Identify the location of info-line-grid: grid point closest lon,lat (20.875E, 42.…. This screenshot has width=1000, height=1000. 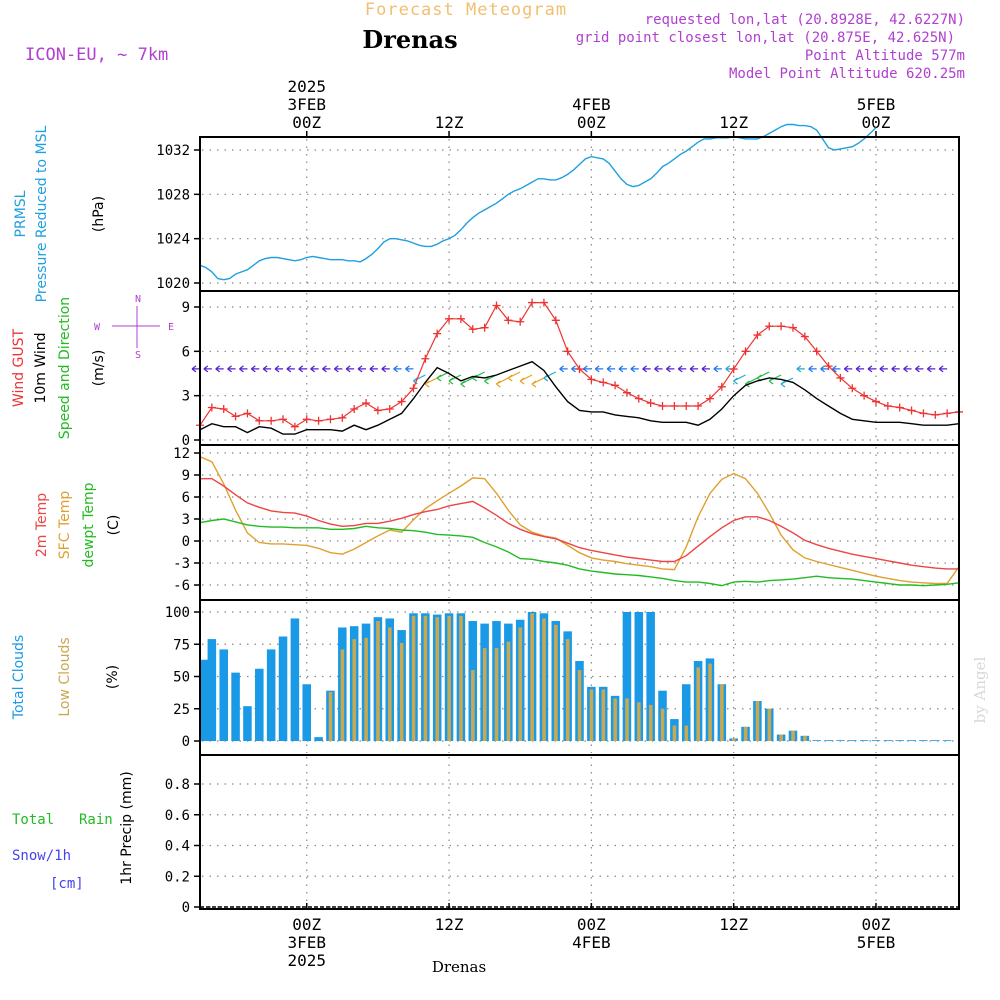
(765, 38).